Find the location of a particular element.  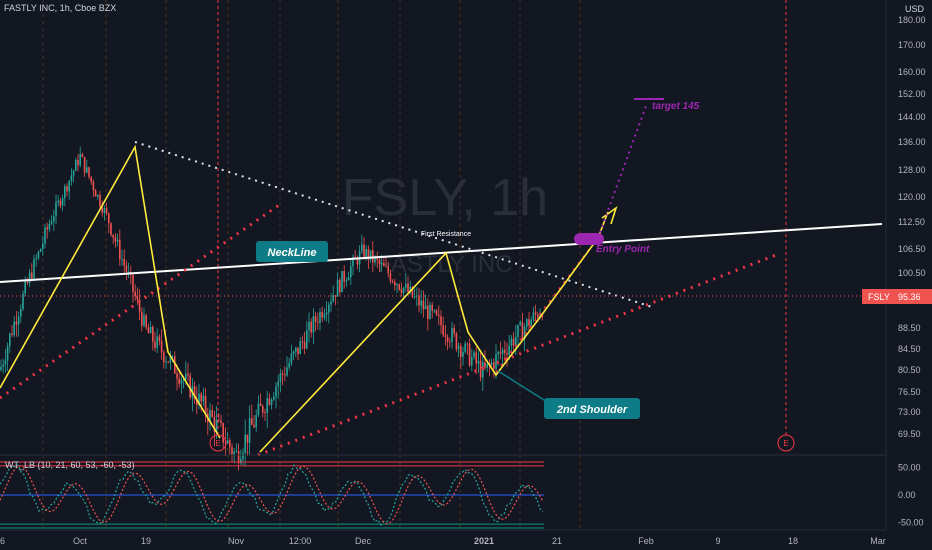

earnings-marker-2-label: E is located at coordinates (785, 443).